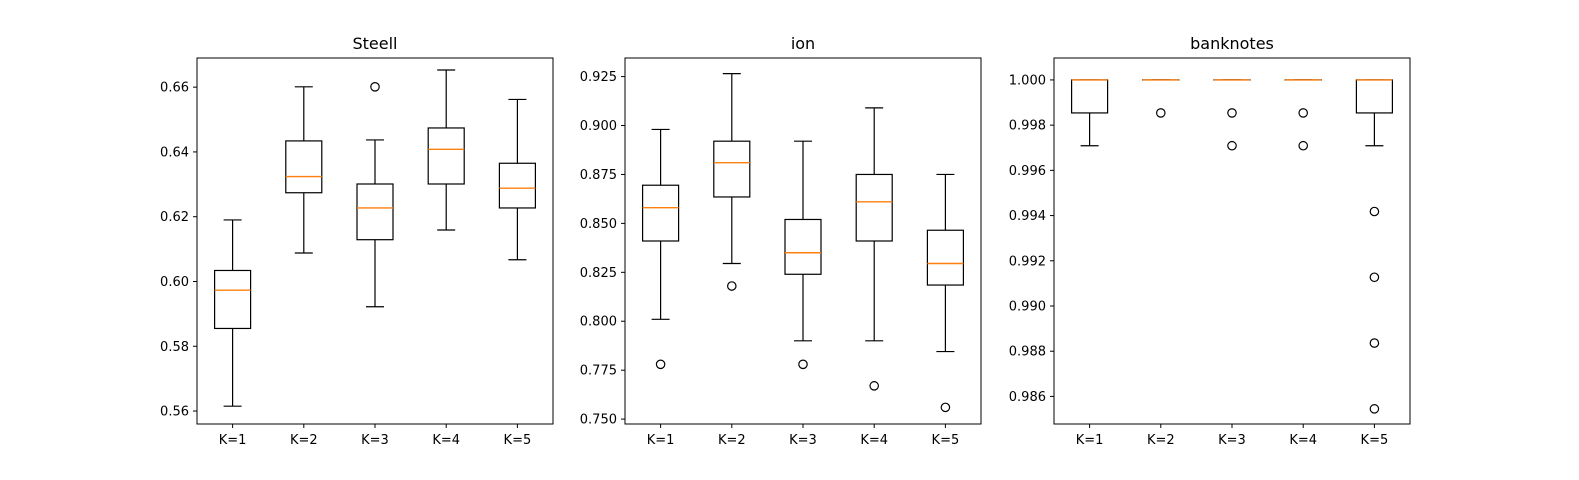 The height and width of the screenshot is (480, 1579). What do you see at coordinates (174, 217) in the screenshot?
I see `y-tick-label: 0.62` at bounding box center [174, 217].